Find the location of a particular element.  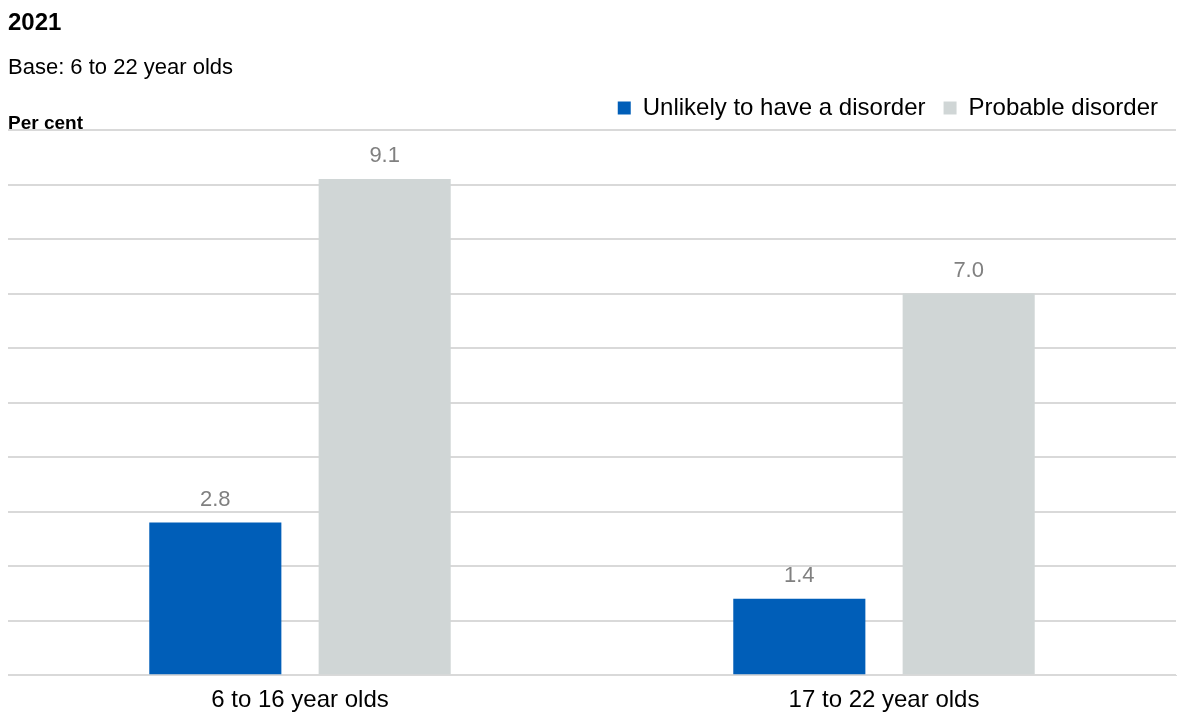

chart-title: 2021 is located at coordinates (35, 22).